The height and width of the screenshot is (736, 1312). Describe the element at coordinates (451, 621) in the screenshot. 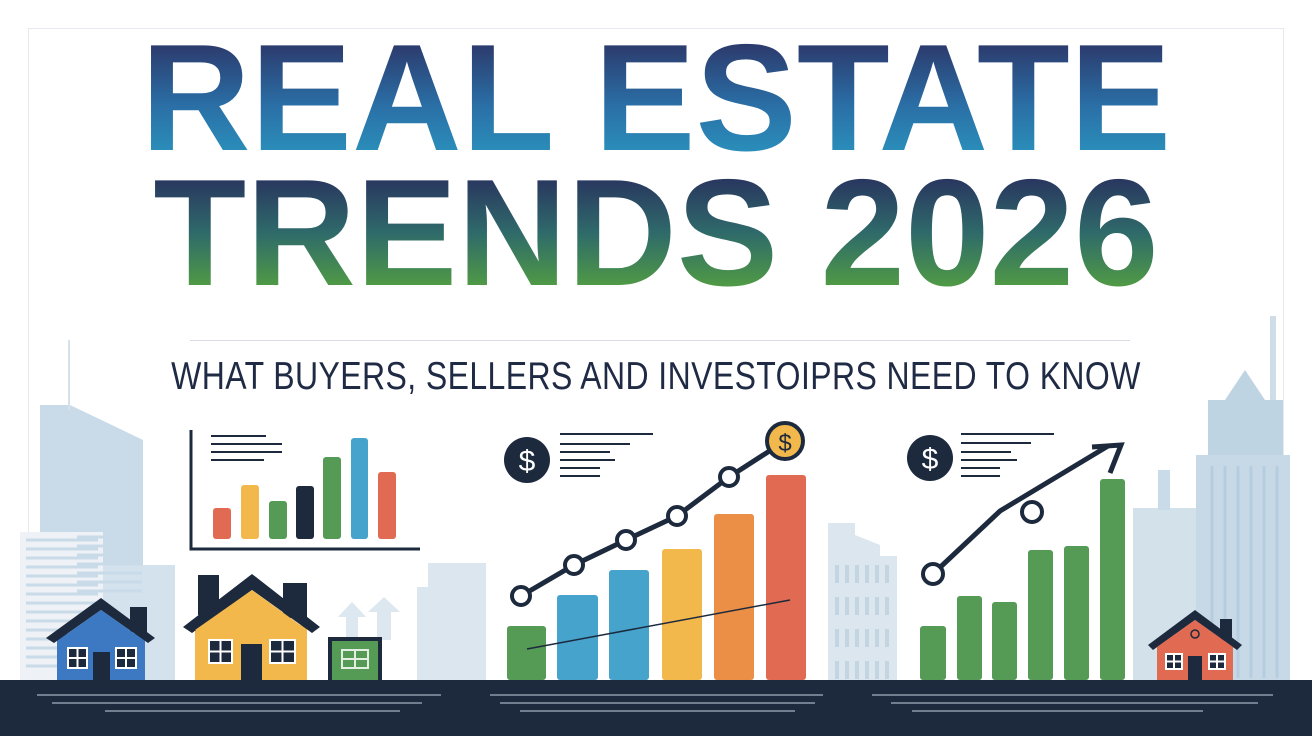

I see `building-icon` at that location.